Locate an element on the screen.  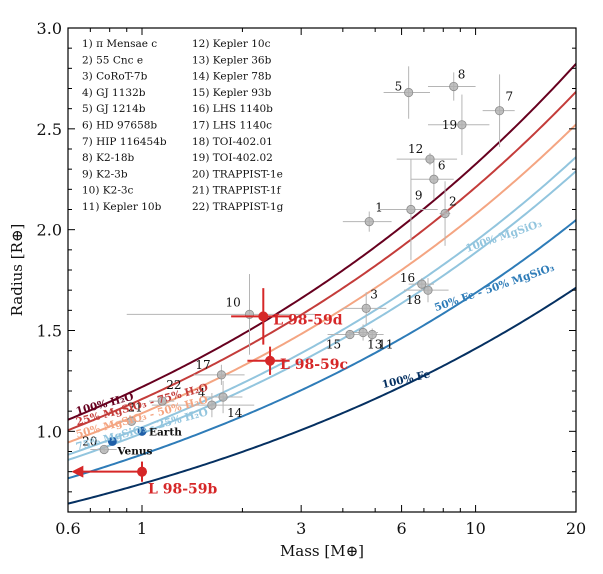
legend-entry: 1) π Mensae c is located at coordinates (119, 44).